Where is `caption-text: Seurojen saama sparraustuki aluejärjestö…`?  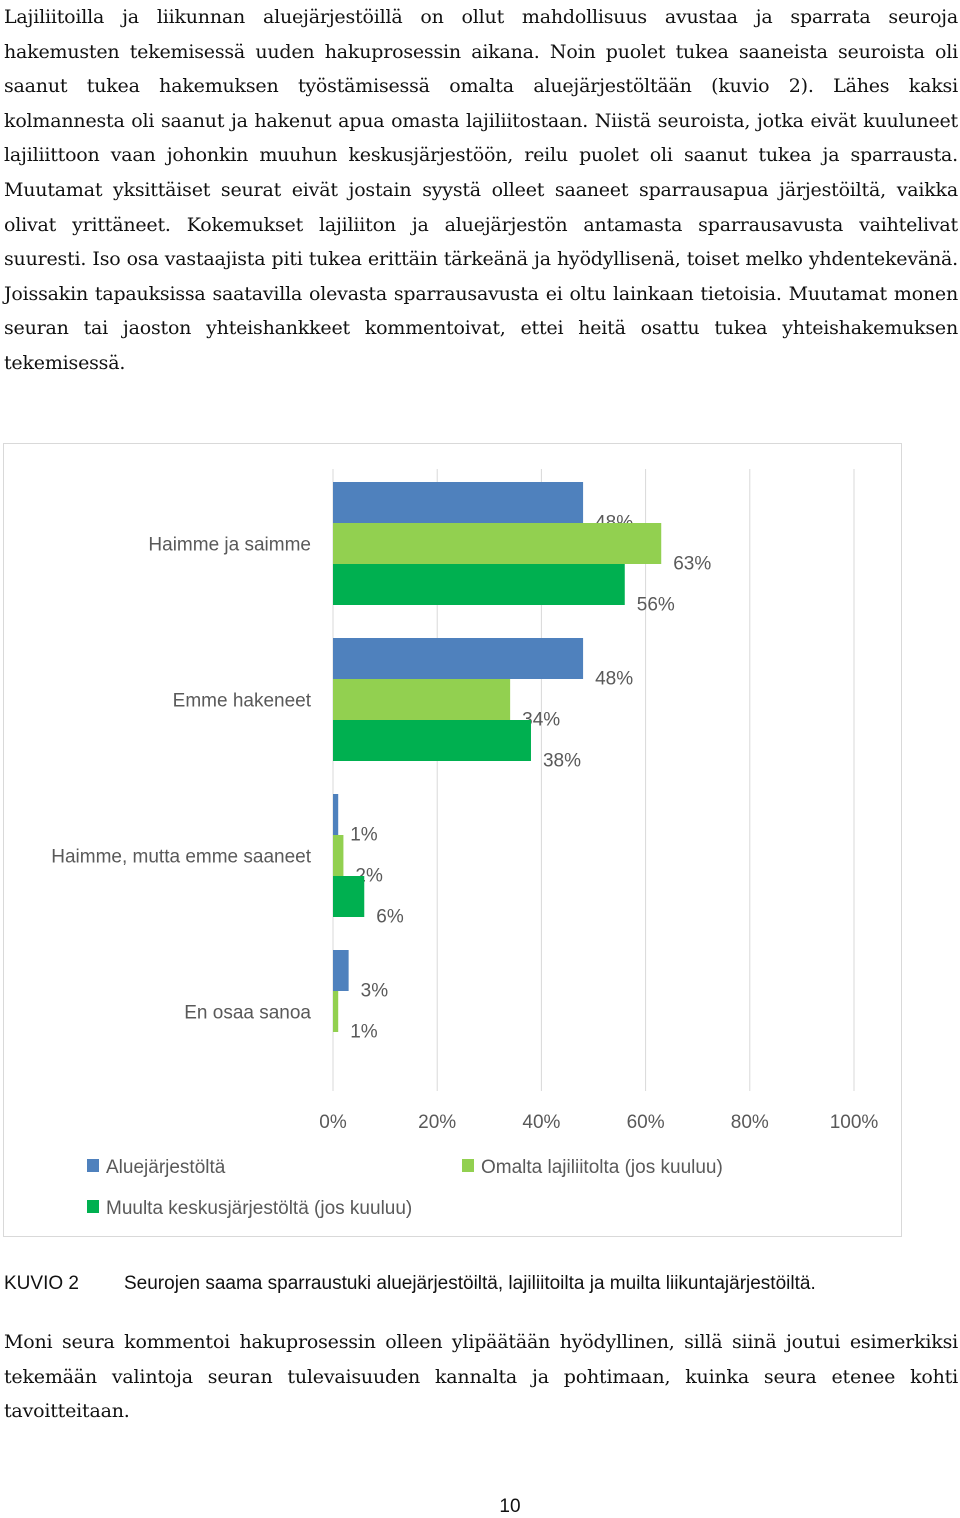
caption-text: Seurojen saama sparraustuki aluejärjestö… is located at coordinates (470, 1283).